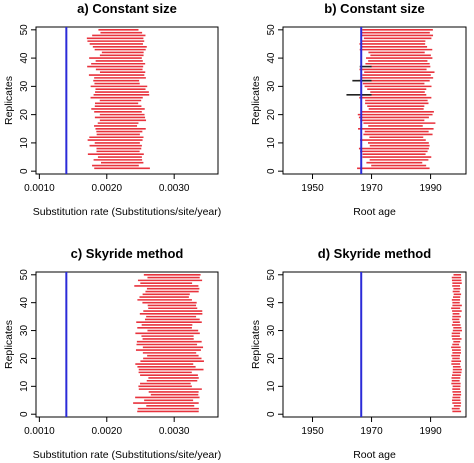 The width and height of the screenshot is (474, 463). I want to click on panel-title: a) Constant size, so click(127, 8).